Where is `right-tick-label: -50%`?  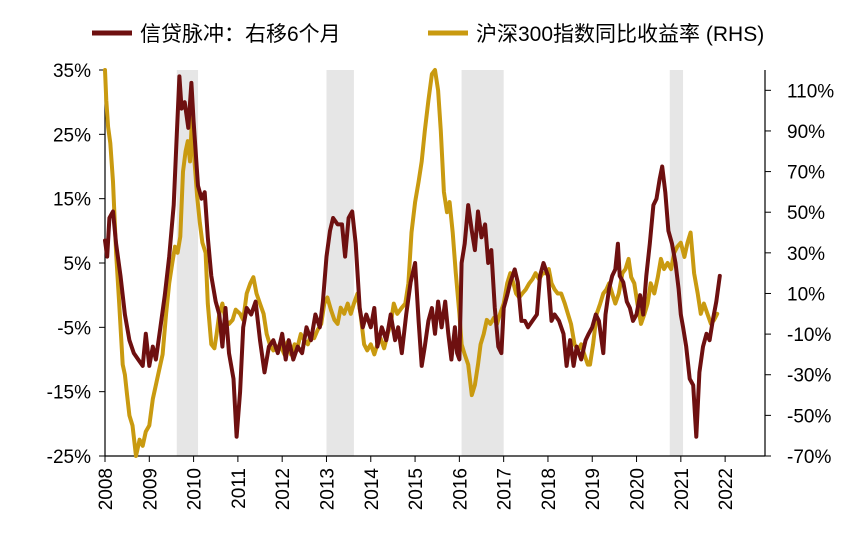 right-tick-label: -50% is located at coordinates (809, 416).